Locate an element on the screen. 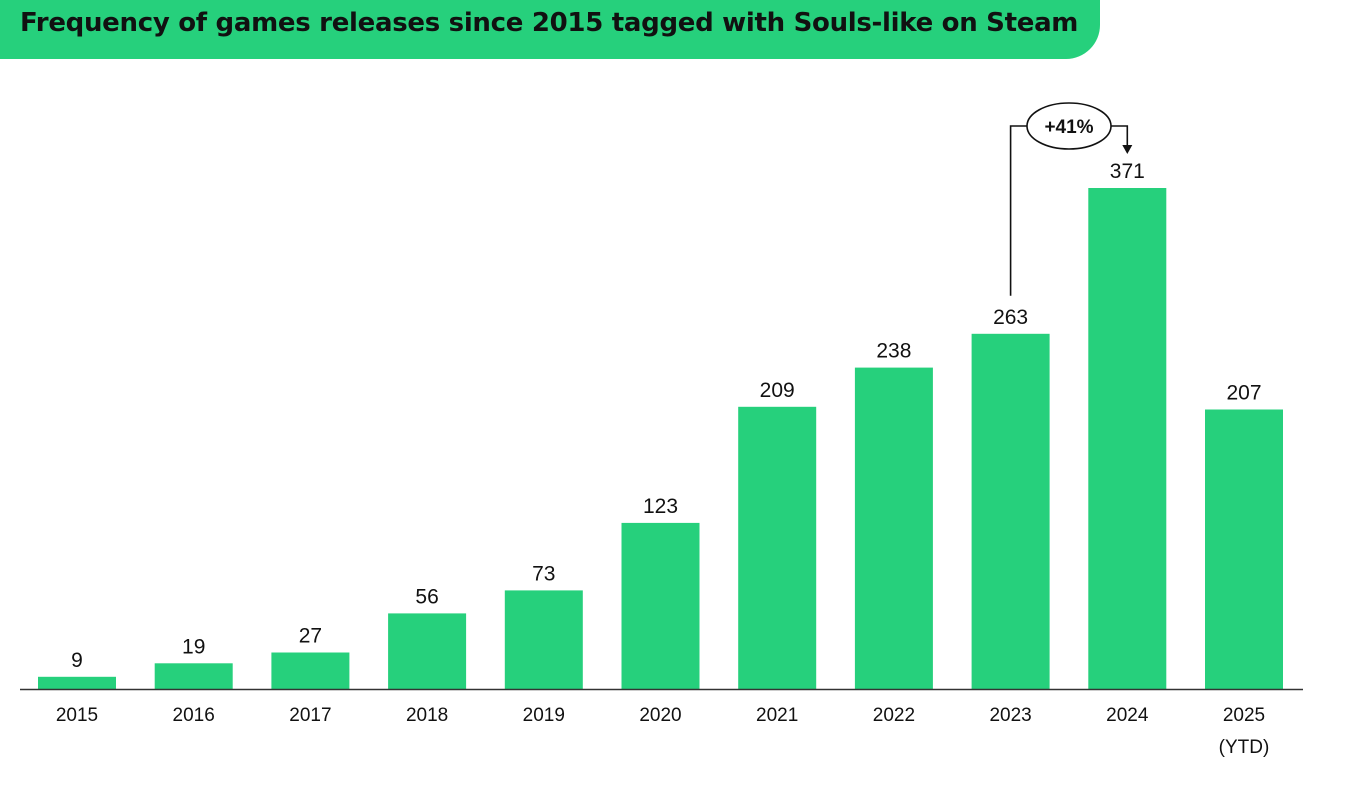 The image size is (1351, 802). value-label-2015: 9 is located at coordinates (77, 660).